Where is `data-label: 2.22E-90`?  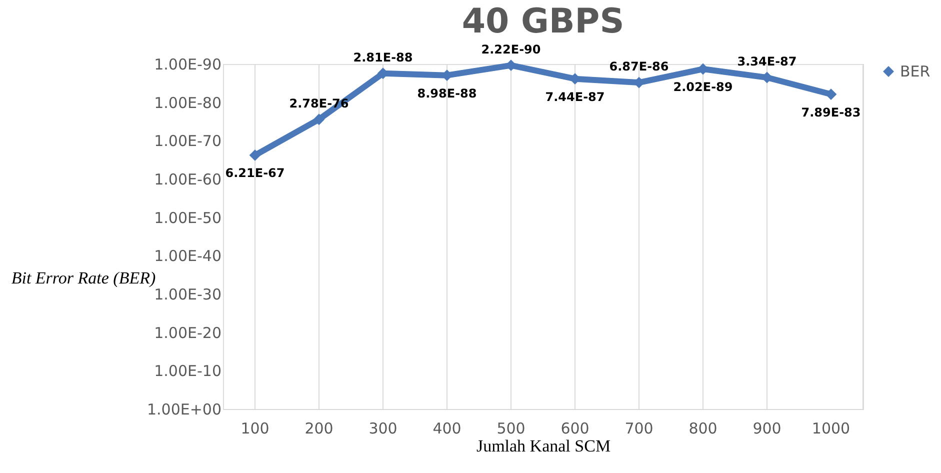 data-label: 2.22E-90 is located at coordinates (511, 49).